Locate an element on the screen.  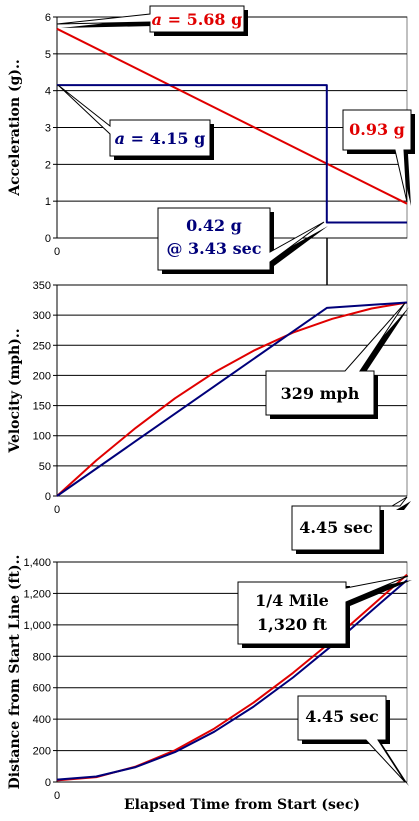
distance-y-tick-label: 1,200 is located at coordinates (37, 594).